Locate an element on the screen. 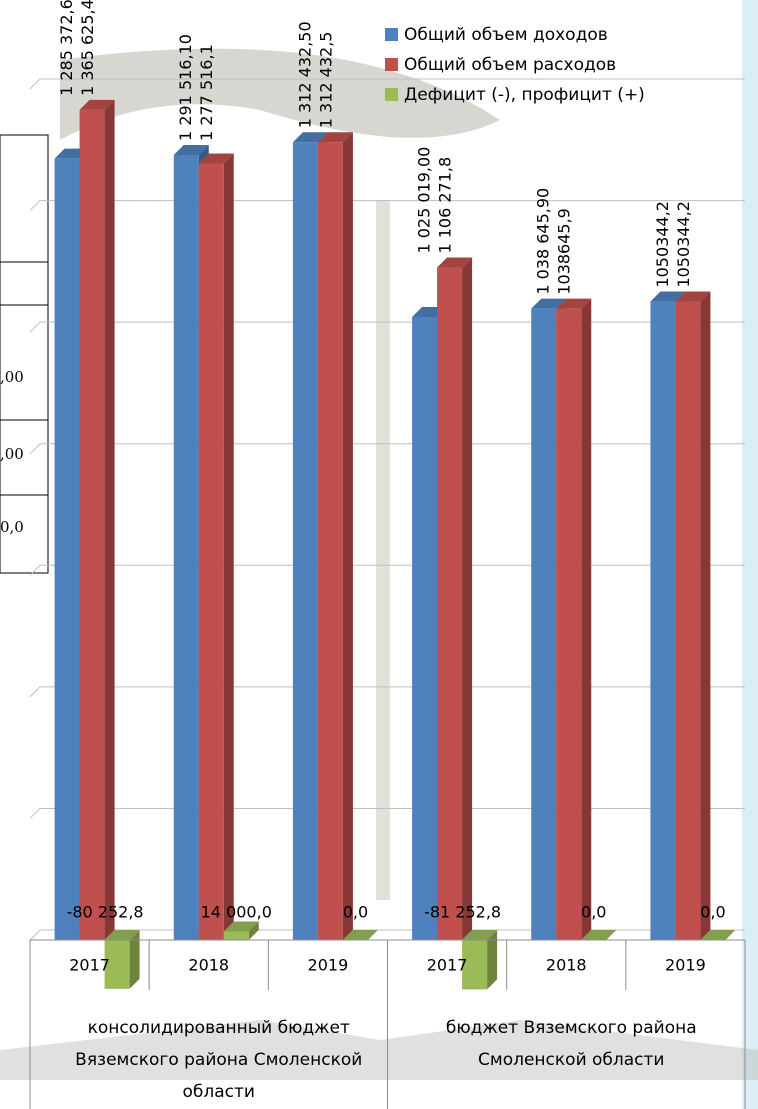 The image size is (758, 1109). value-label: 1 025 019,00 is located at coordinates (424, 200).